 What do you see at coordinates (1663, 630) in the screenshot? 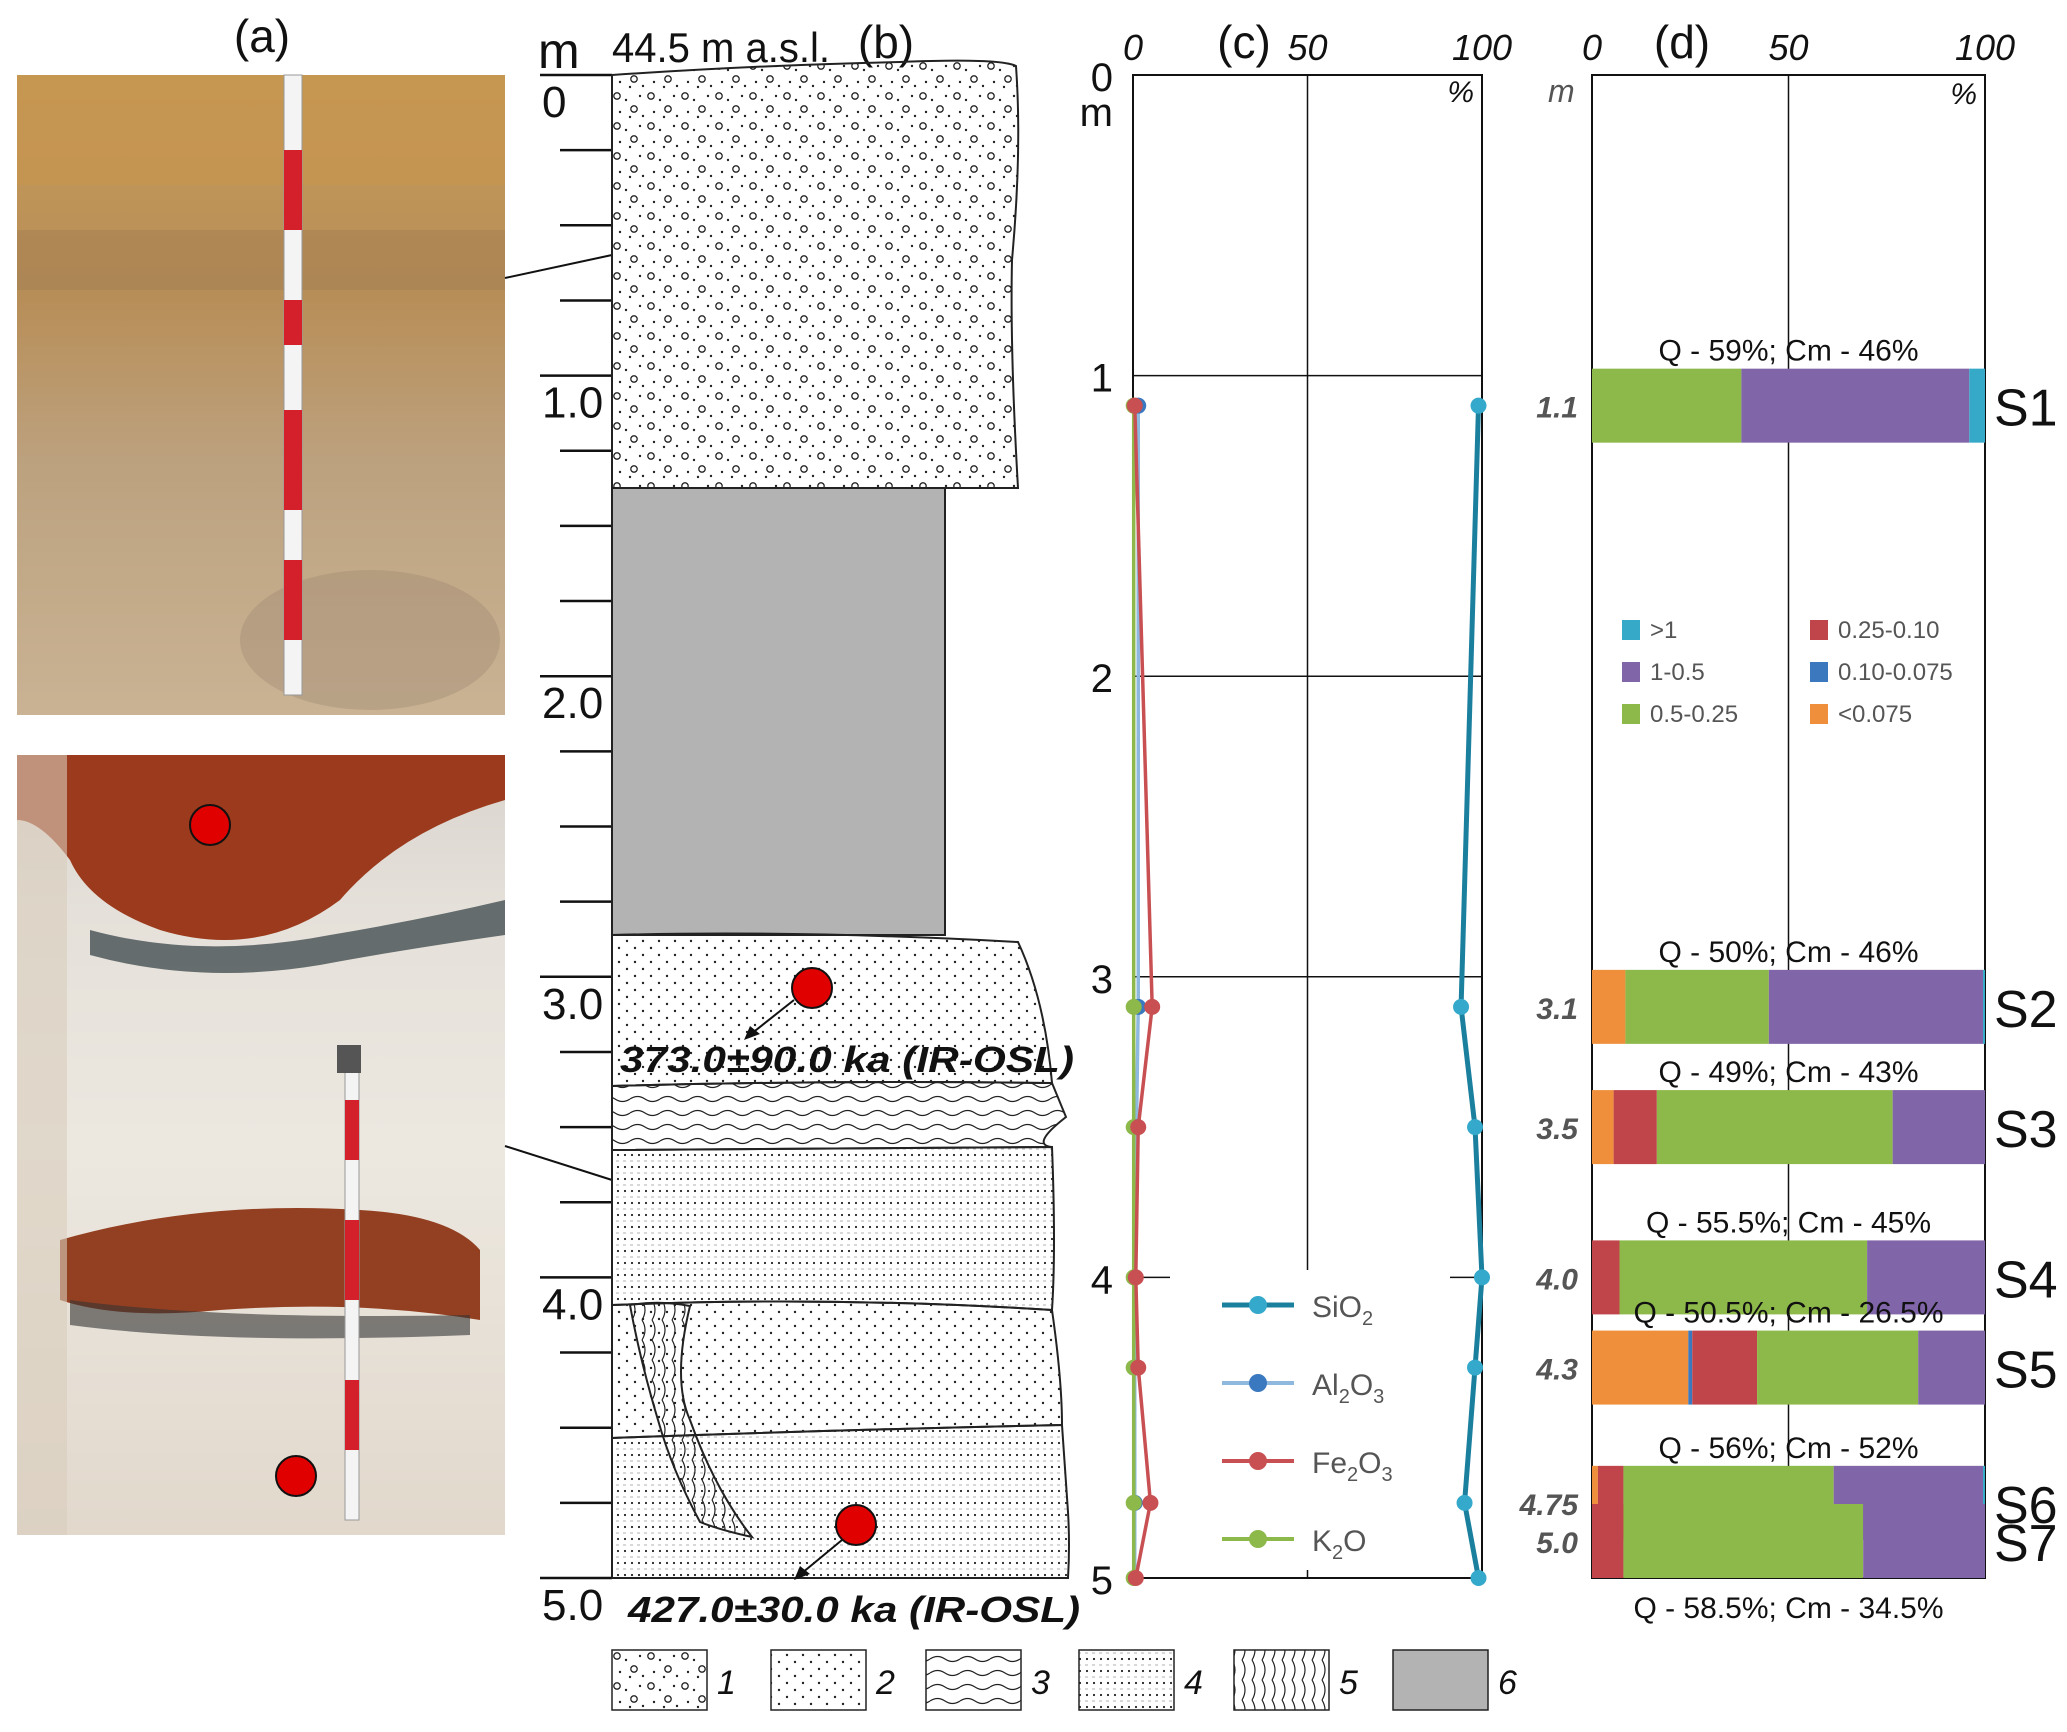
I see `legend-label-gs_gt1: >1` at bounding box center [1663, 630].